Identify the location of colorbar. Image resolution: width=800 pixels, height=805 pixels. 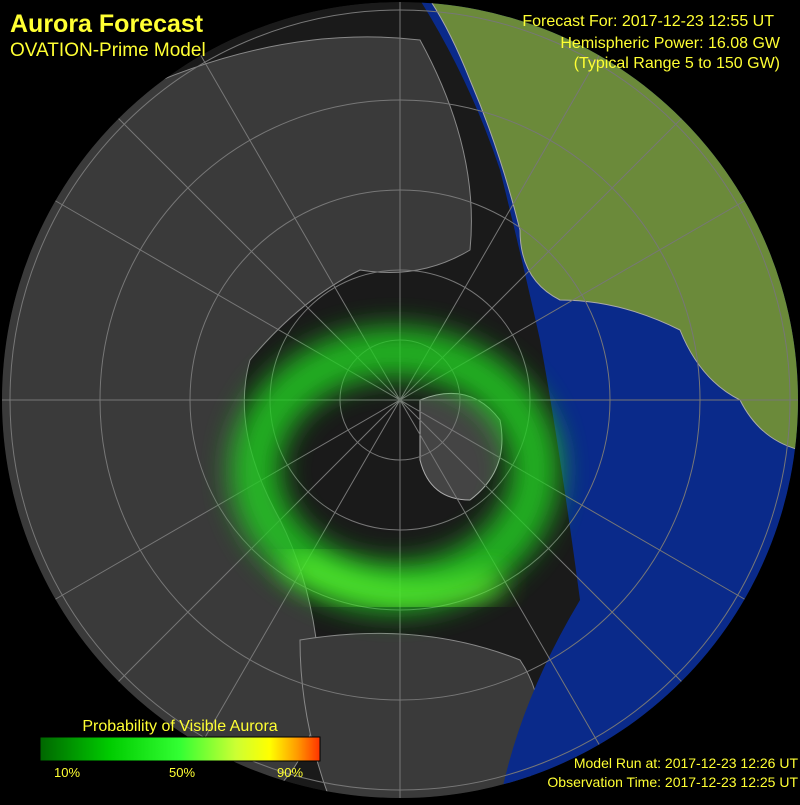
(180, 749).